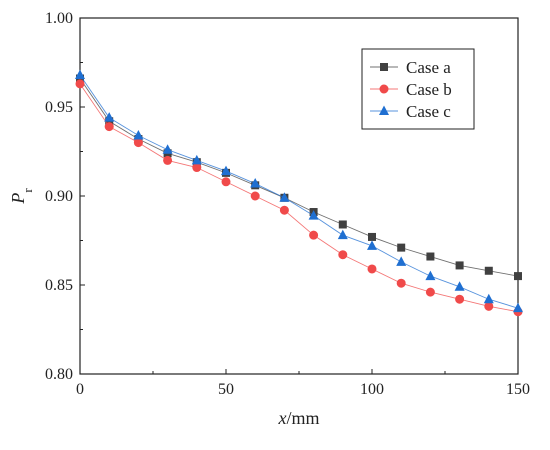 This screenshot has height=450, width=550. Describe the element at coordinates (518, 389) in the screenshot. I see `x-tick-label: 150` at that location.